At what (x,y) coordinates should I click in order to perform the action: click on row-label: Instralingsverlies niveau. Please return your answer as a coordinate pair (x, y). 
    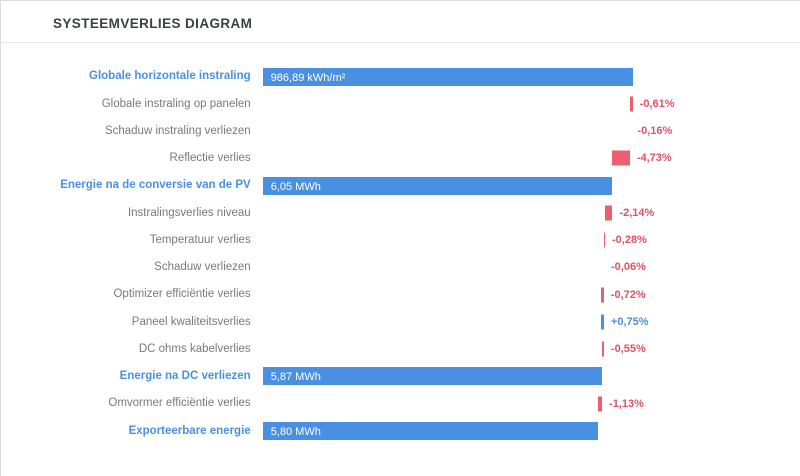
    Looking at the image, I should click on (189, 212).